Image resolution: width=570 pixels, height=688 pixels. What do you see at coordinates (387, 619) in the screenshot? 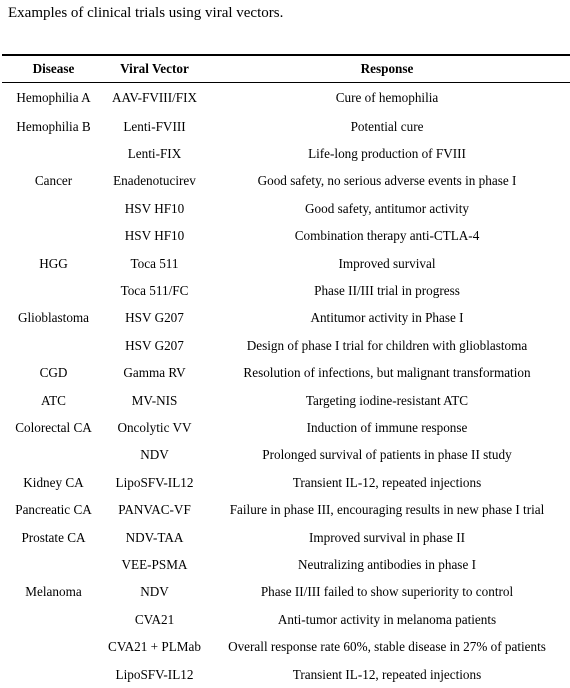
I see `cell-response: Anti-tumor activity in melanoma patients` at bounding box center [387, 619].